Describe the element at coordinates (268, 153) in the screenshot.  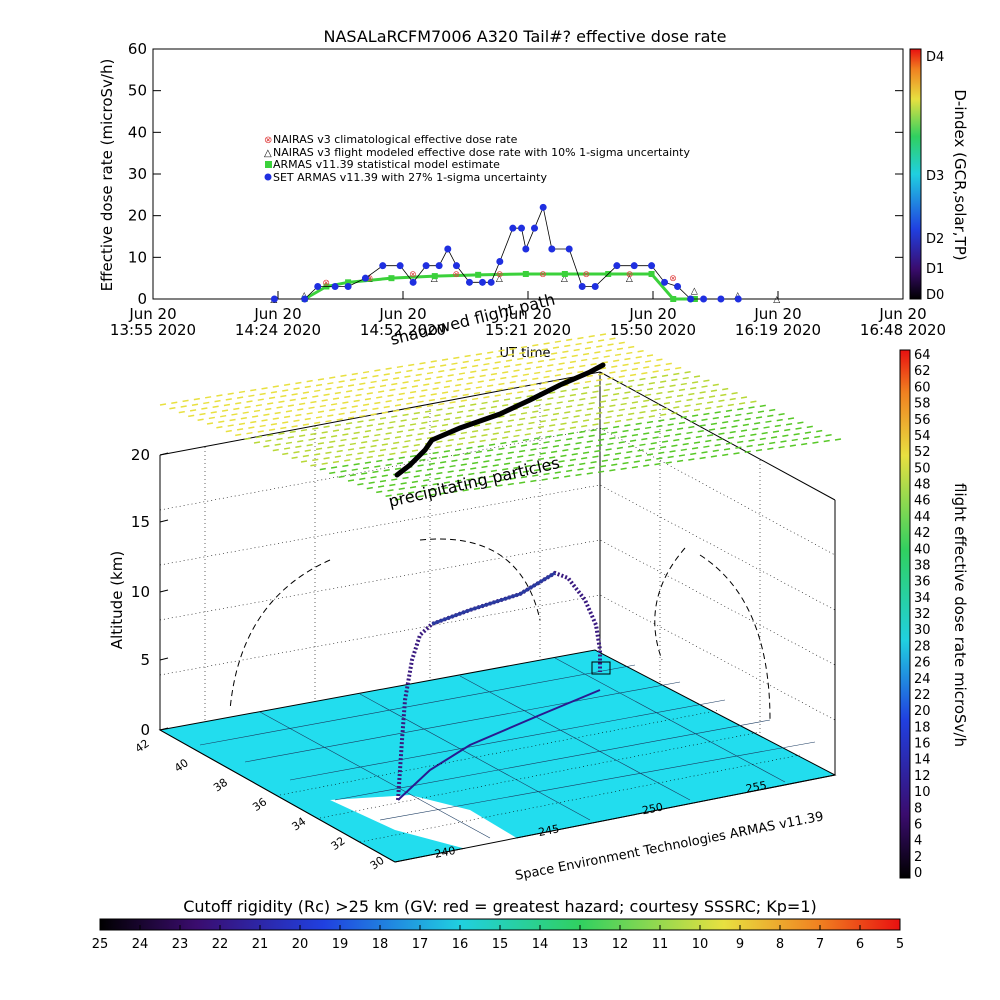
I see `legend-marker-nairas-flight: △` at that location.